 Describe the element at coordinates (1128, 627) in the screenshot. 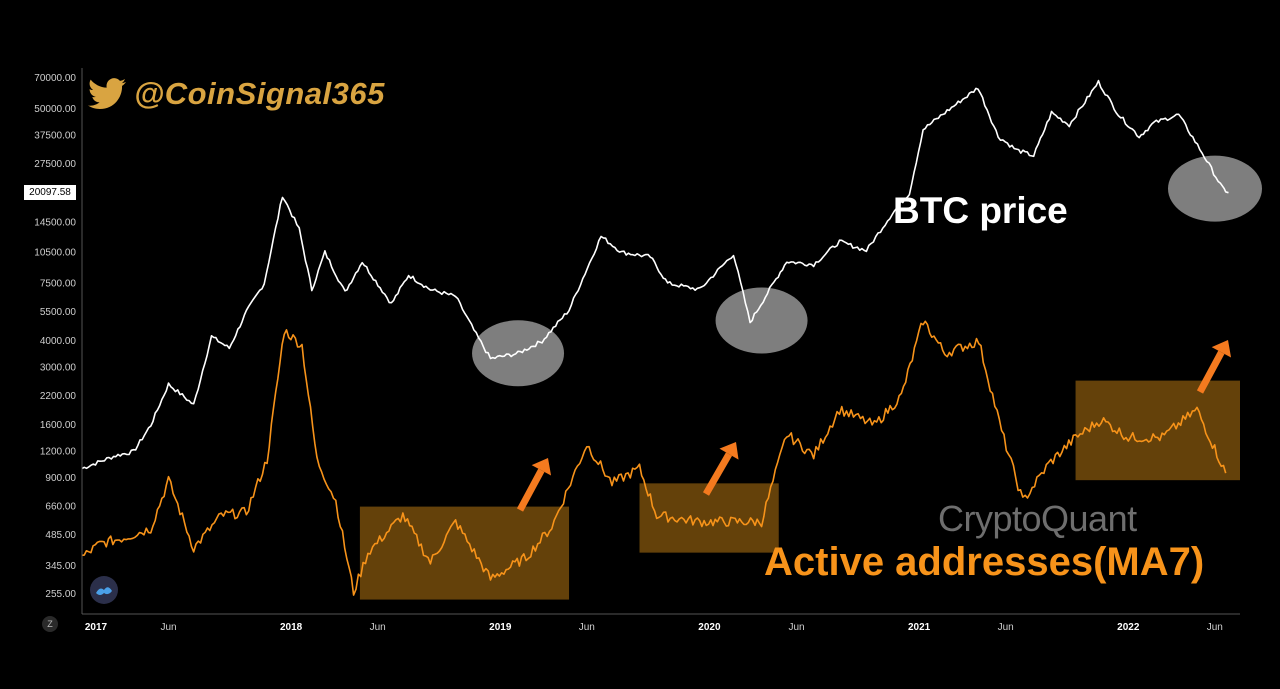

I see `x-tick-label: 2022` at that location.